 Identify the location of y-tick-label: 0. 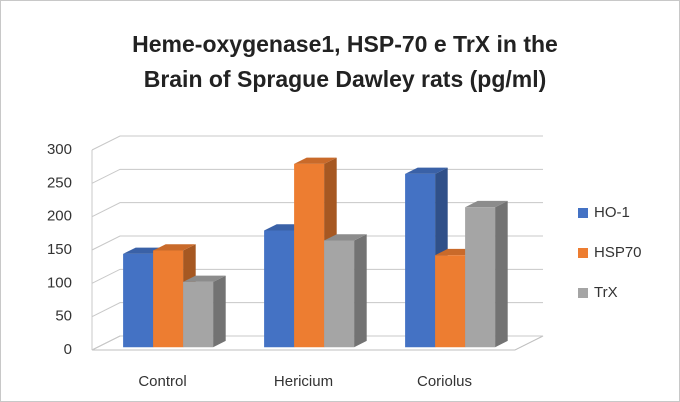
(68, 349).